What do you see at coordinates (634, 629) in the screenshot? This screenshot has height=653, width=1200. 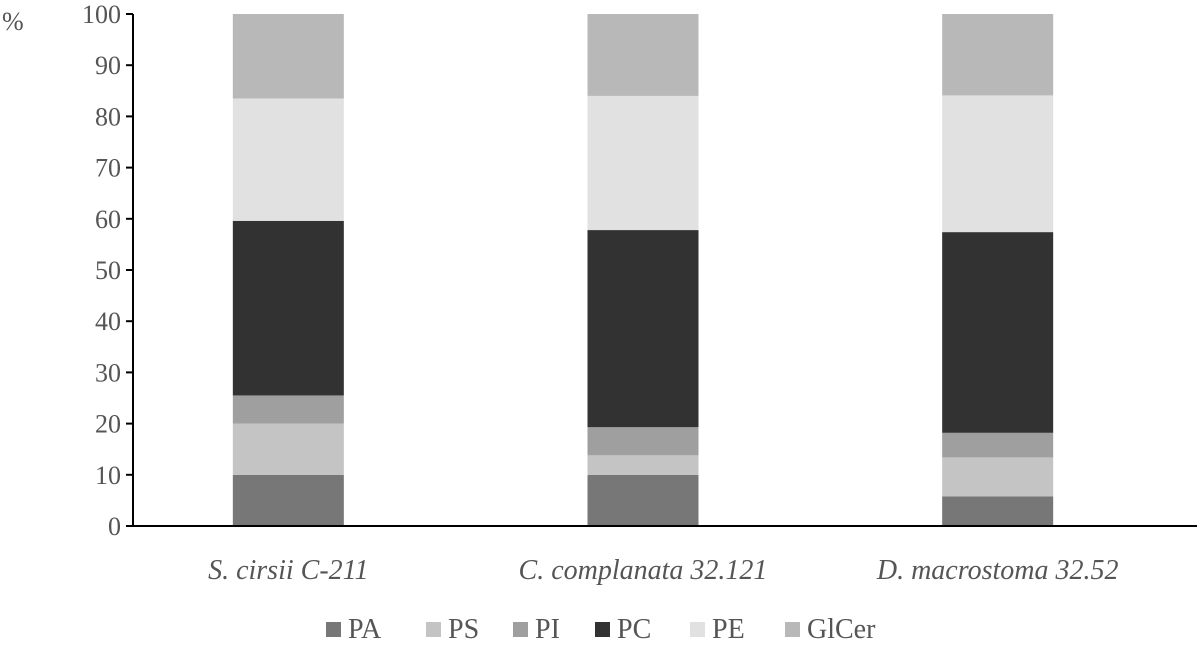 I see `legend-label-pc: PC` at bounding box center [634, 629].